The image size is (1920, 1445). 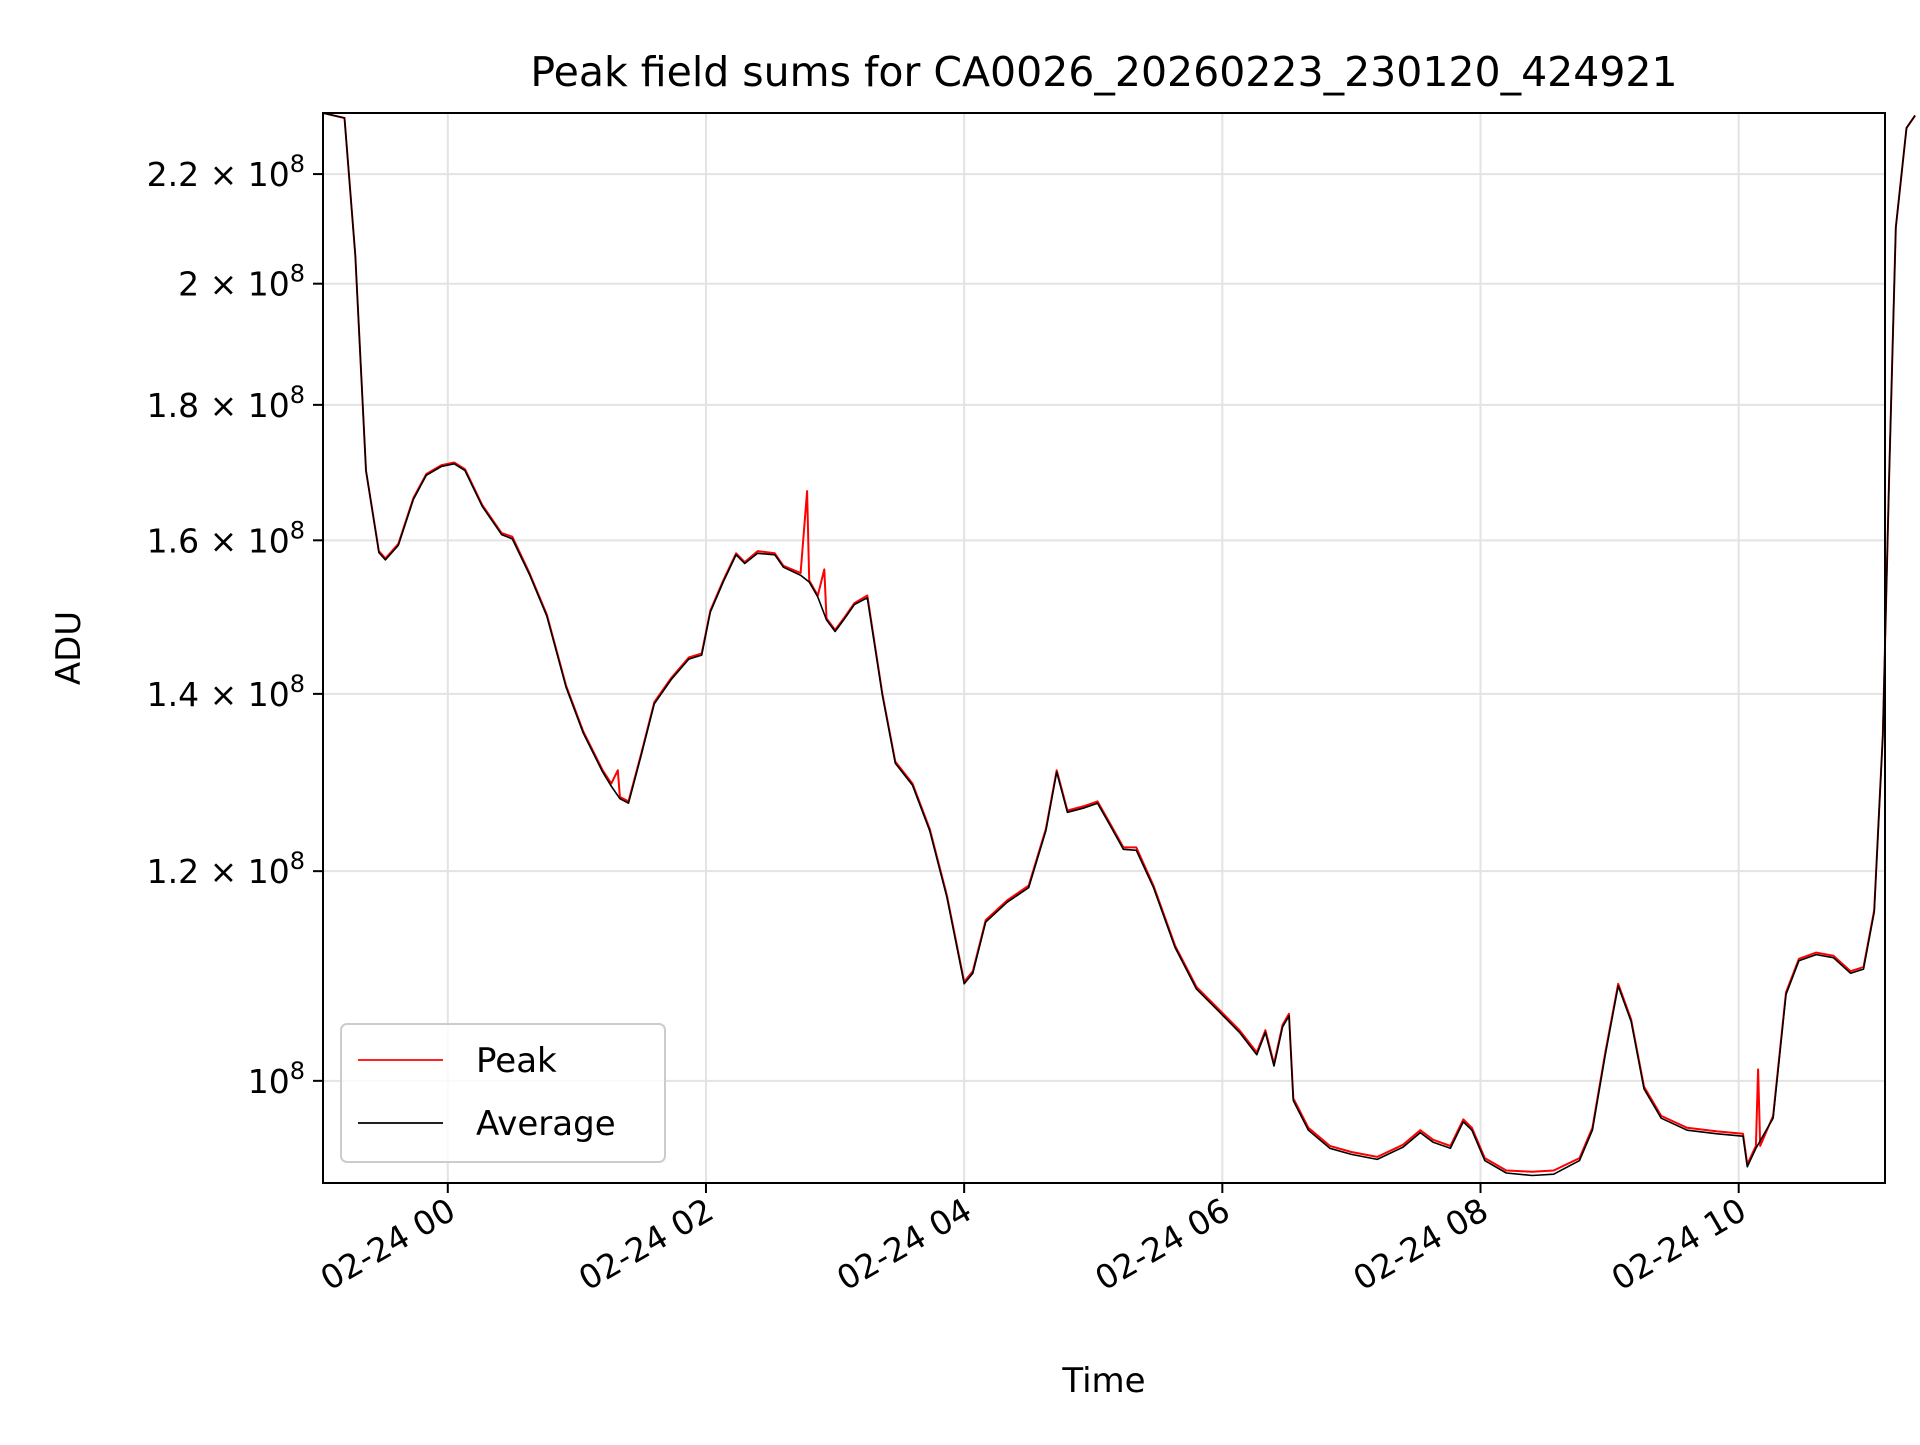 I want to click on y-axis-label: ADU, so click(x=69, y=648).